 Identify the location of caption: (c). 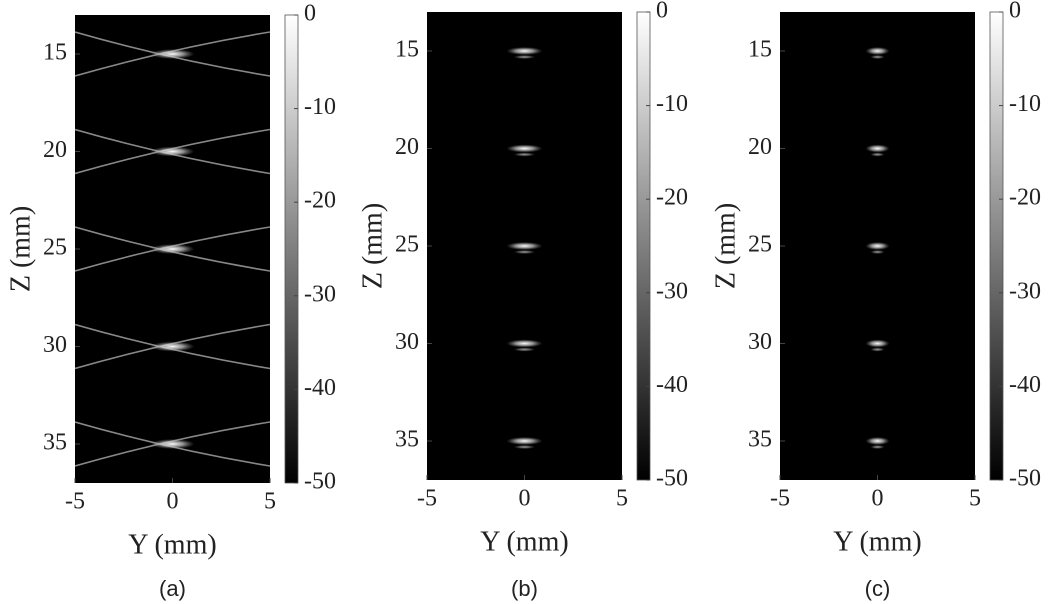
(878, 588).